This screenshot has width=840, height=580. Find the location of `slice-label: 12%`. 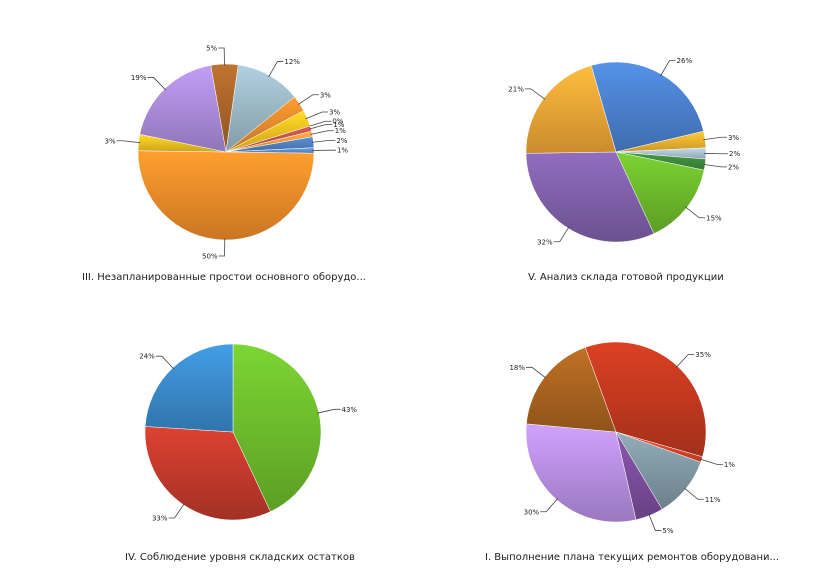

slice-label: 12% is located at coordinates (292, 62).